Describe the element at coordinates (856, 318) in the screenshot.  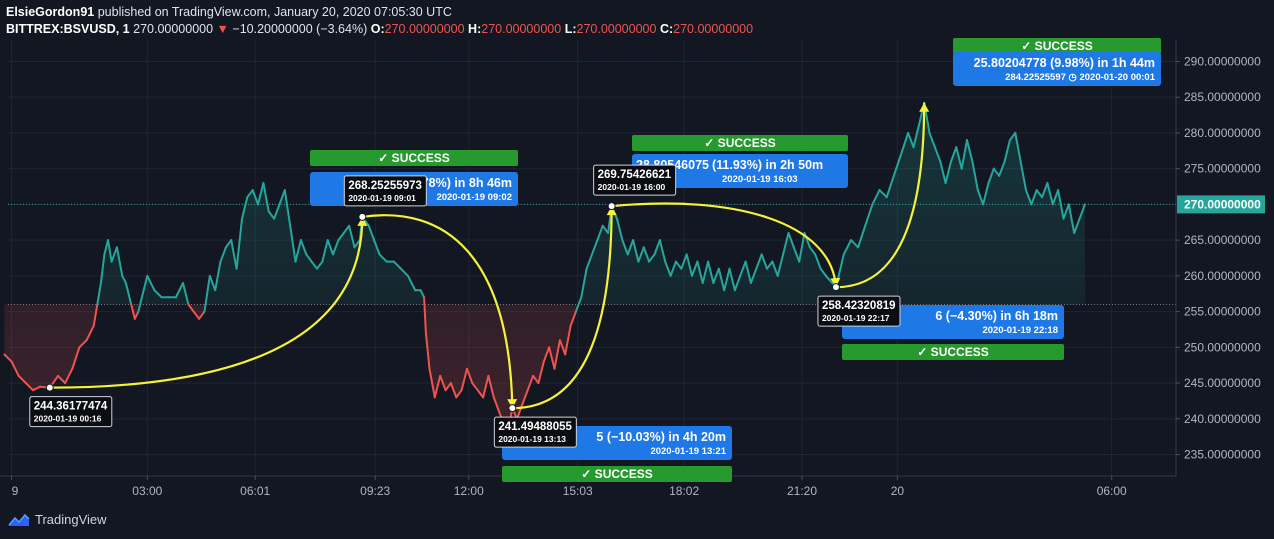
I see `price-tag-time: 2020-01-19 22:17` at that location.